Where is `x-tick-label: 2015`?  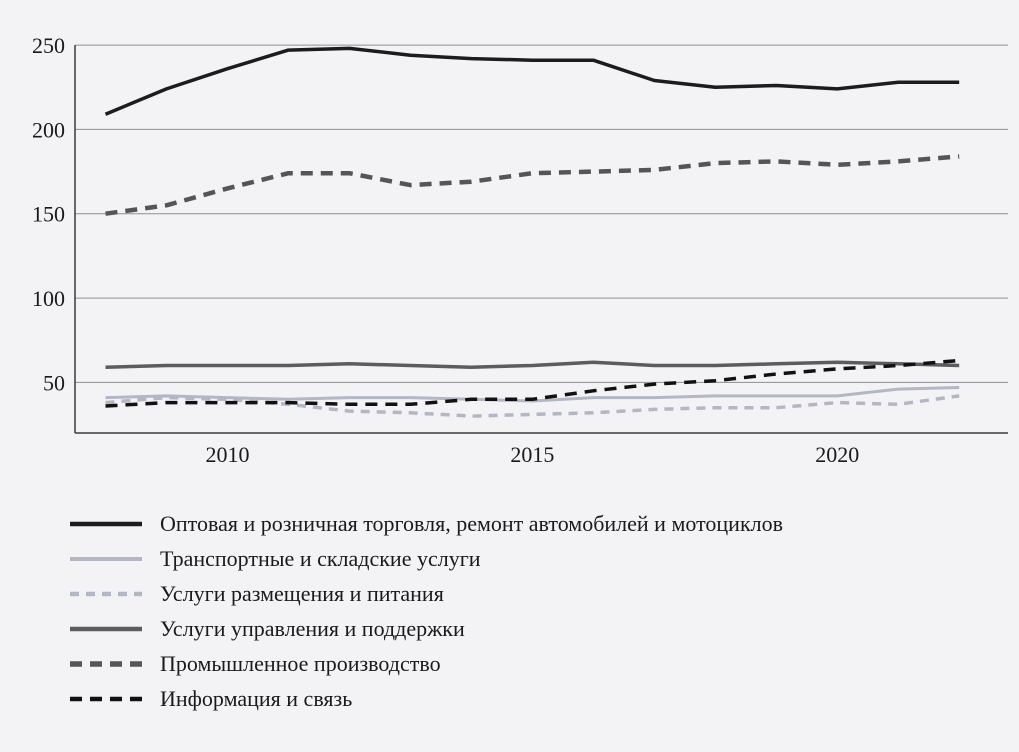 x-tick-label: 2015 is located at coordinates (532, 454).